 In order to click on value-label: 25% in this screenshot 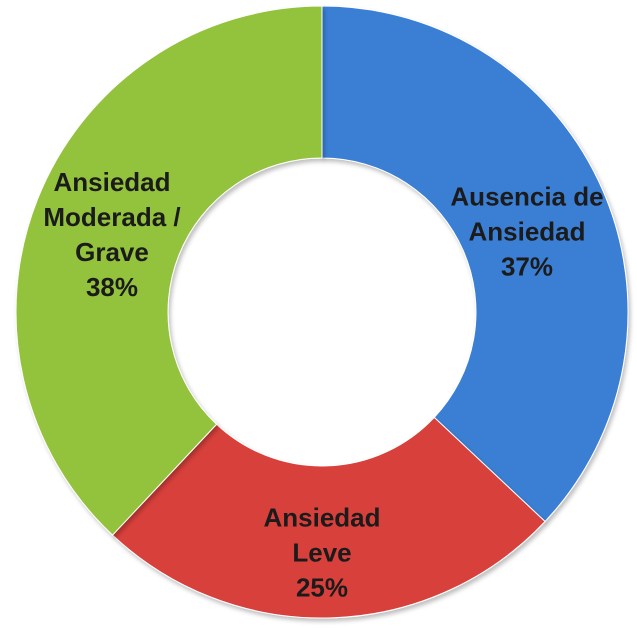, I will do `click(322, 587)`.